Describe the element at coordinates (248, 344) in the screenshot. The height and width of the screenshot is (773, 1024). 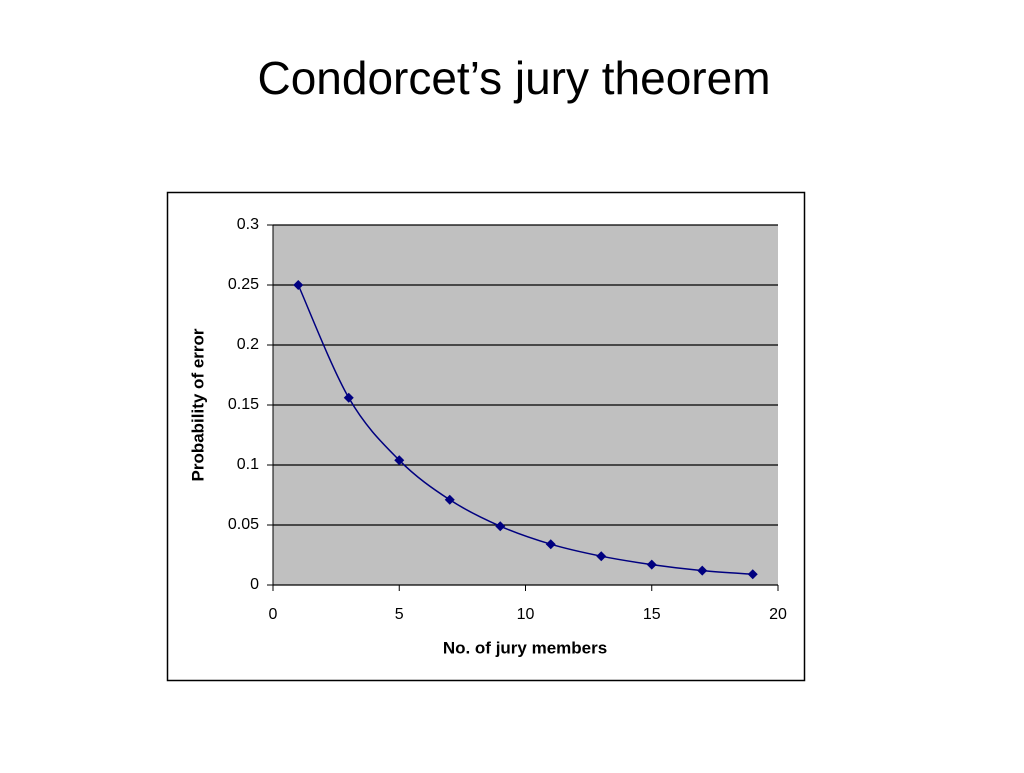
I see `y-tick-label: 0.2` at that location.